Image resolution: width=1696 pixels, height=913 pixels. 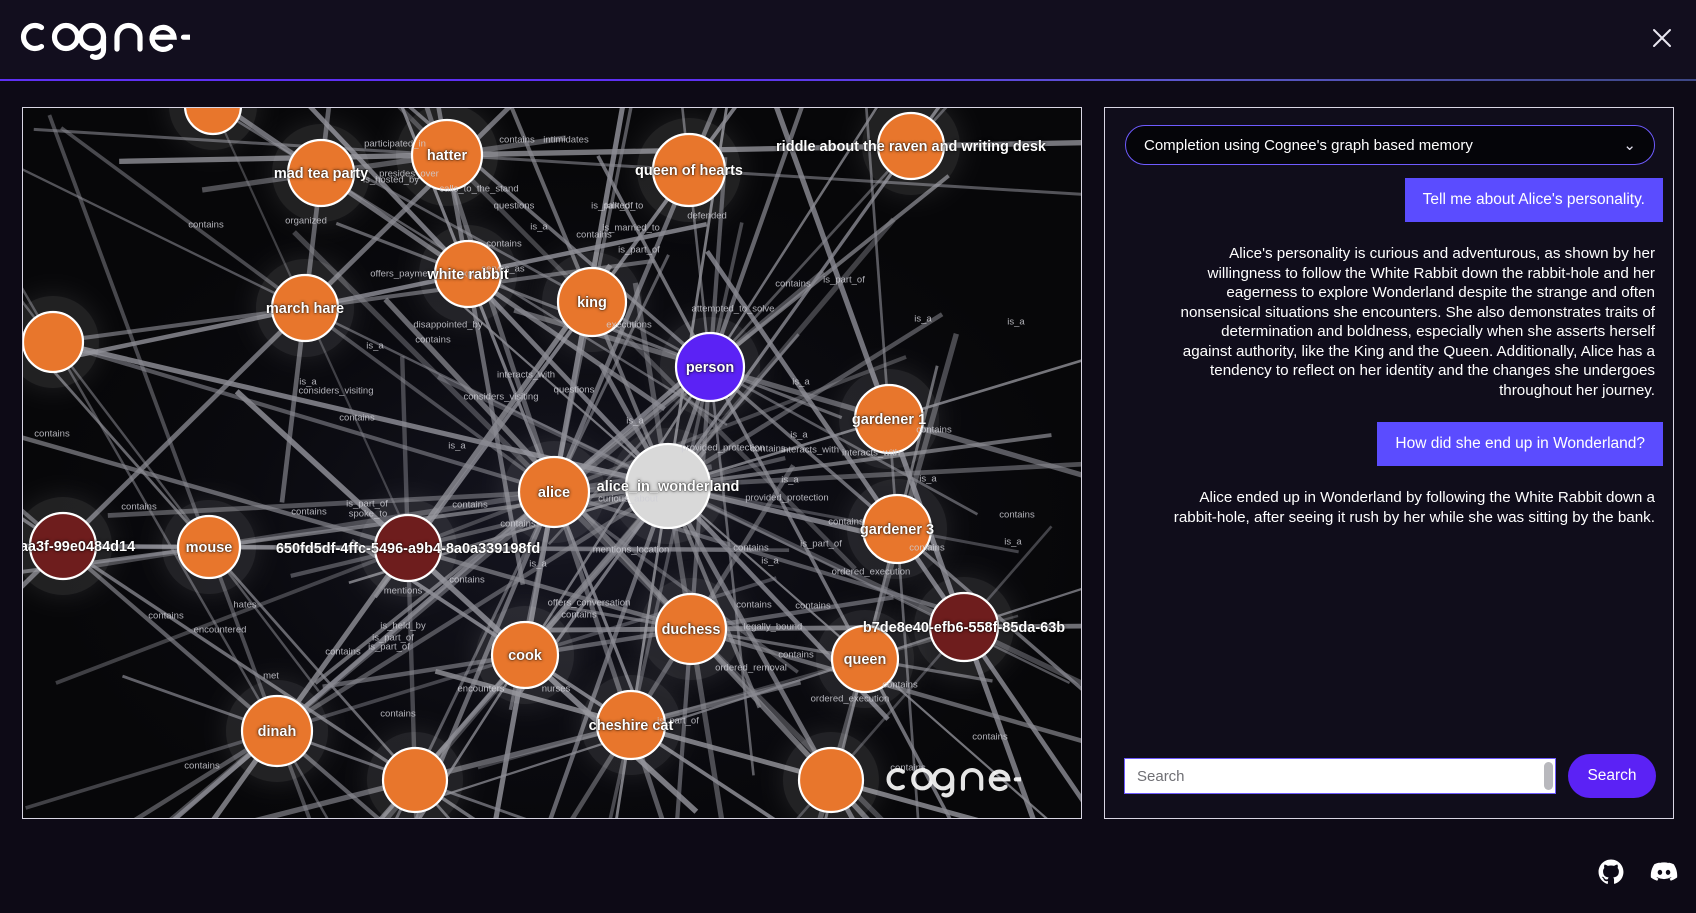 What do you see at coordinates (848, 80) in the screenshot?
I see `accent-divider` at bounding box center [848, 80].